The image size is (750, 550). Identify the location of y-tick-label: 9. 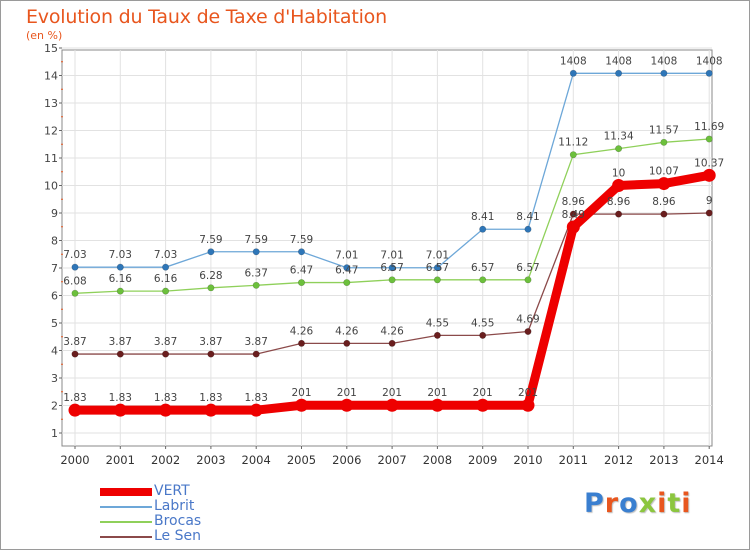
(54, 213).